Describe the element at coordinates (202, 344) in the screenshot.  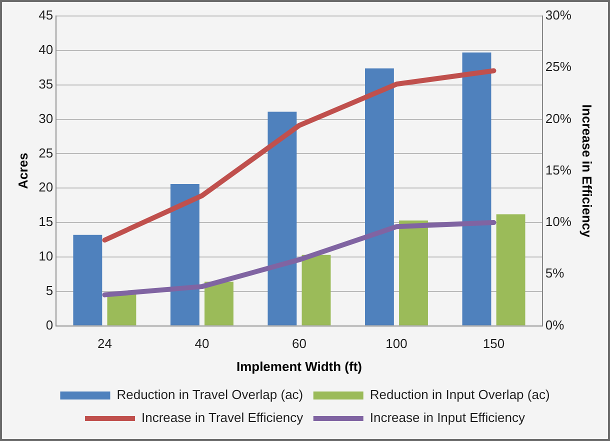
I see `x-tick-label: 40` at that location.